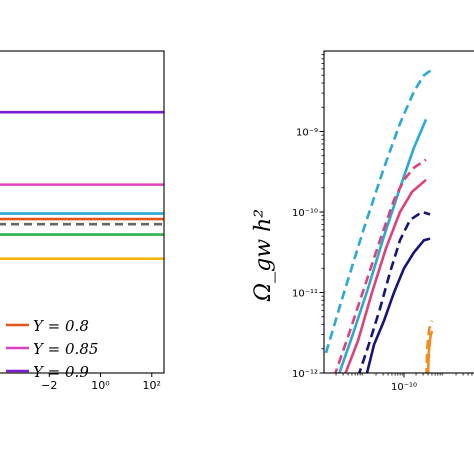 This screenshot has width=474, height=474. I want to click on y-tick-label: 10⁻¹⁰, so click(305, 213).